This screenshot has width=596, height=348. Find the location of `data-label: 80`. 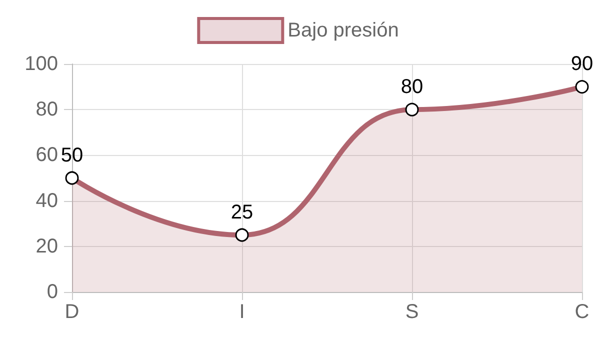

data-label: 80 is located at coordinates (412, 87).